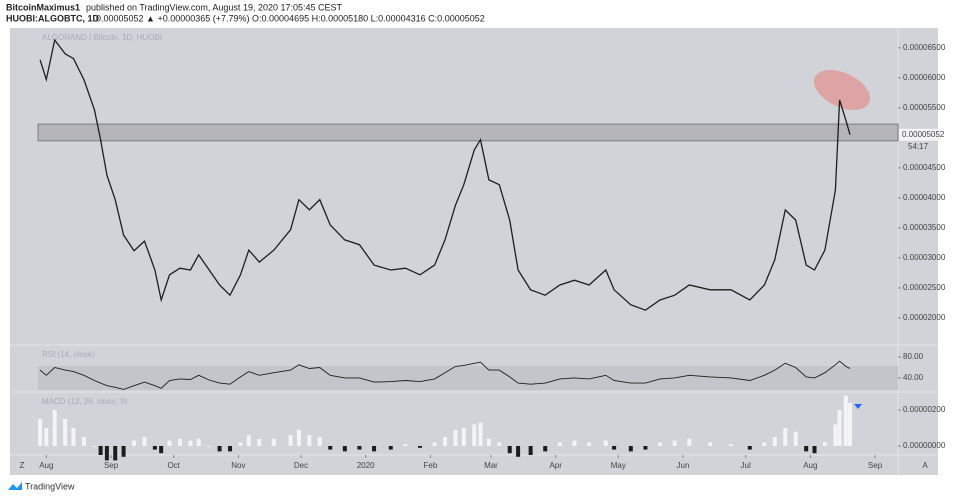  I want to click on control: A, so click(925, 465).